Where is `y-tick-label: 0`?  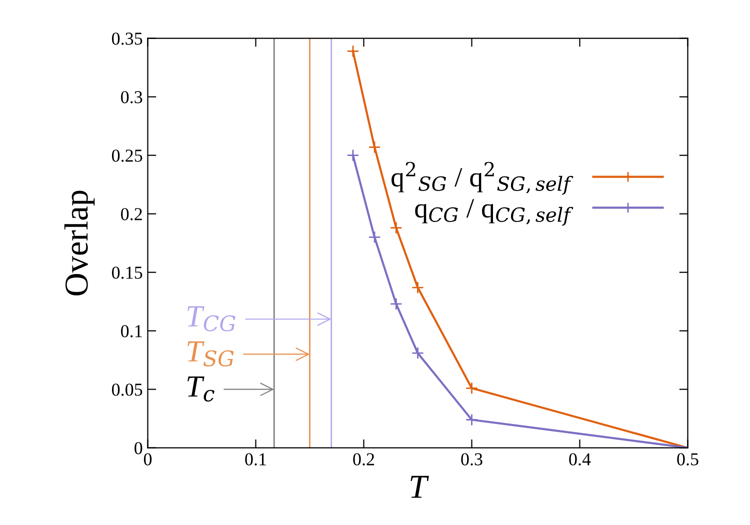 y-tick-label: 0 is located at coordinates (138, 448).